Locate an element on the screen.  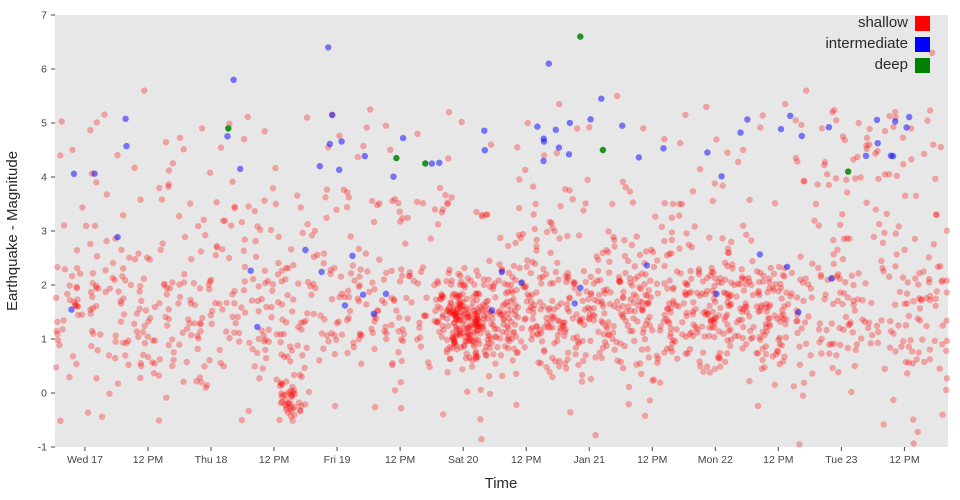
legend-item-deep: deep is located at coordinates (902, 65).